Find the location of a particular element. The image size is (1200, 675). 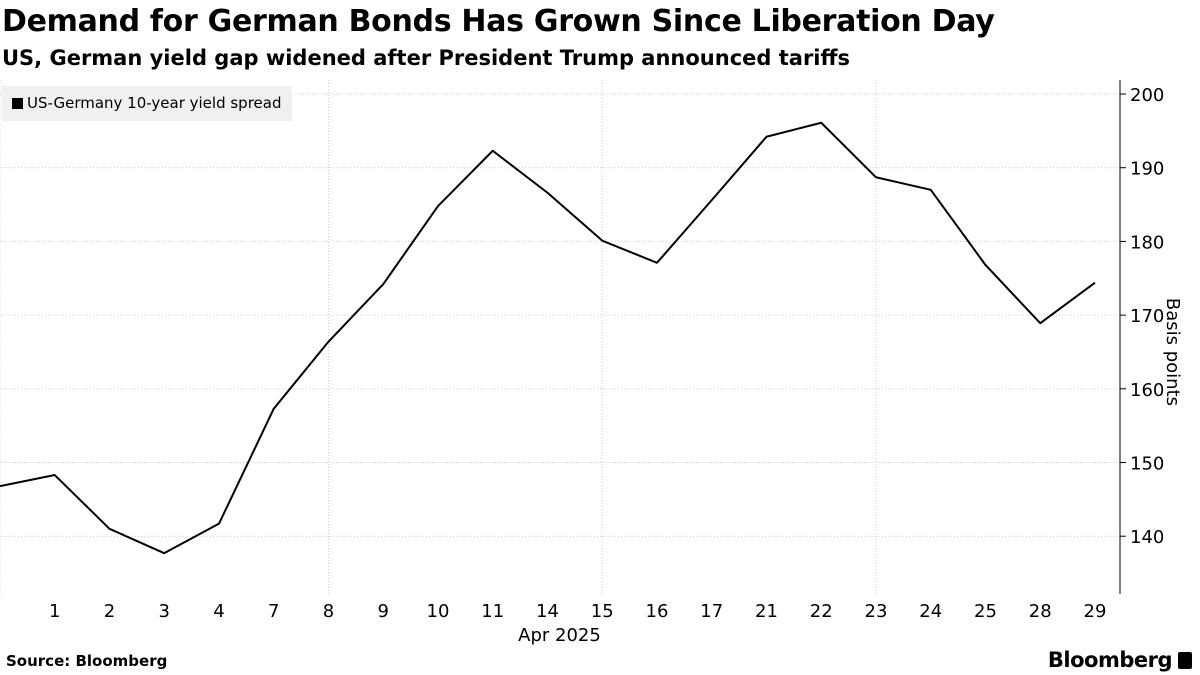

y-tick-label: 140 is located at coordinates (1147, 537).